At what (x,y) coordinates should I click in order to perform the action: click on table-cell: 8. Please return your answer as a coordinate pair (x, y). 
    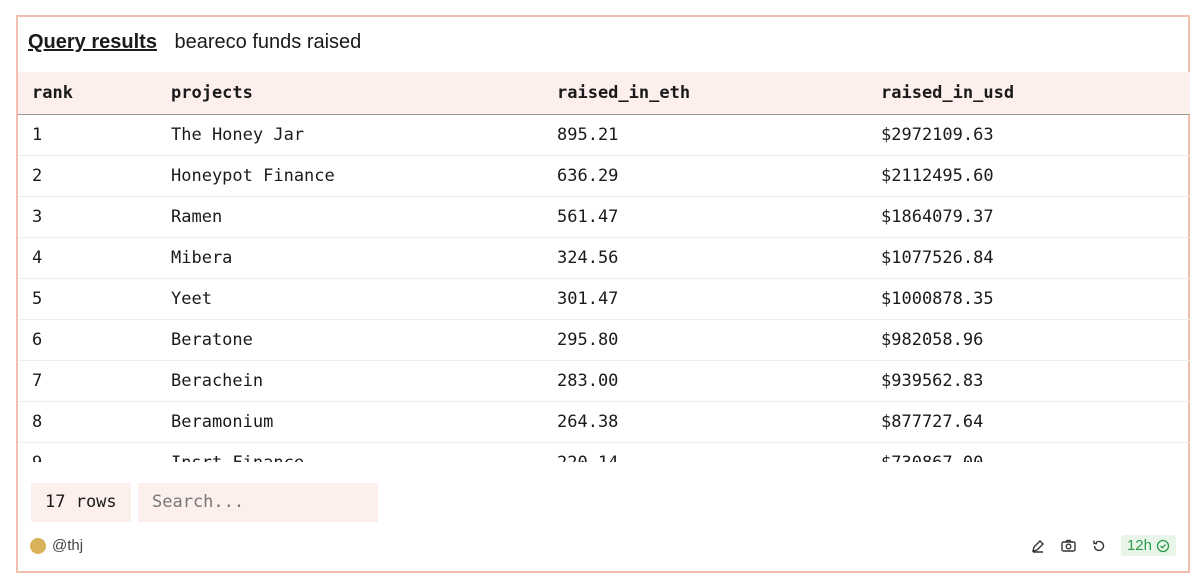
    Looking at the image, I should click on (94, 422).